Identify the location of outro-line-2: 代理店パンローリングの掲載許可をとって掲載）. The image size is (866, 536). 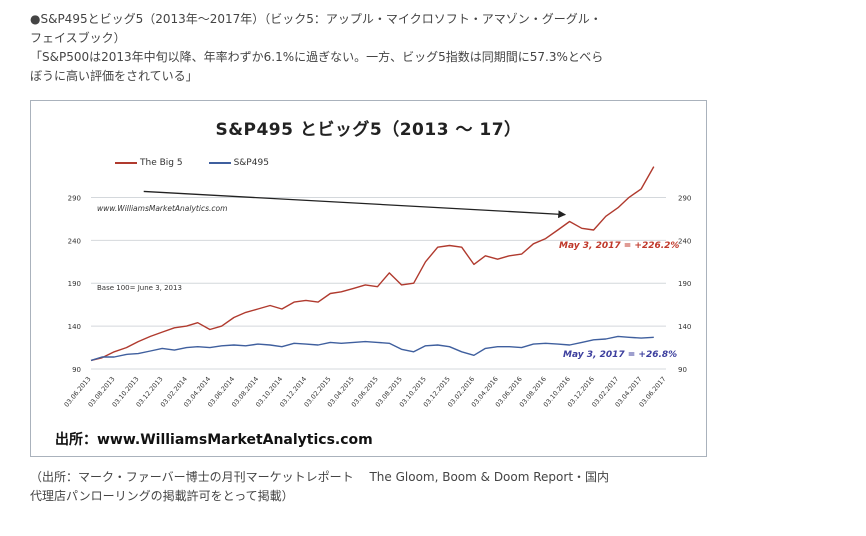
(162, 496).